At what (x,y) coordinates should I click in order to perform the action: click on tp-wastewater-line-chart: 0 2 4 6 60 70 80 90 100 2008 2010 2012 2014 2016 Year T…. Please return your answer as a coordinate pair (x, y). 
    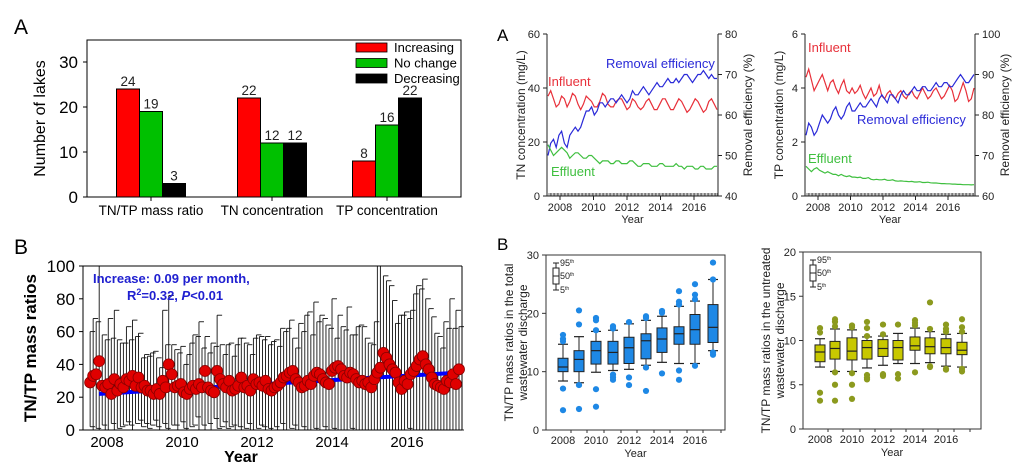
    Looking at the image, I should click on (892, 127).